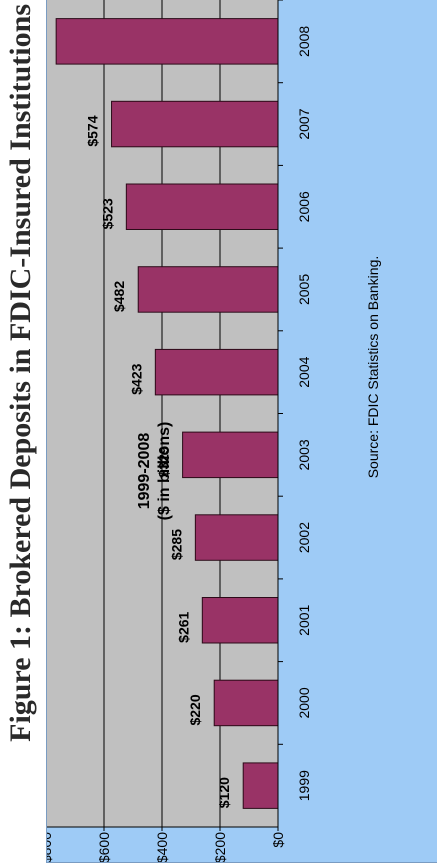  I want to click on data-label: $482, so click(119, 296).